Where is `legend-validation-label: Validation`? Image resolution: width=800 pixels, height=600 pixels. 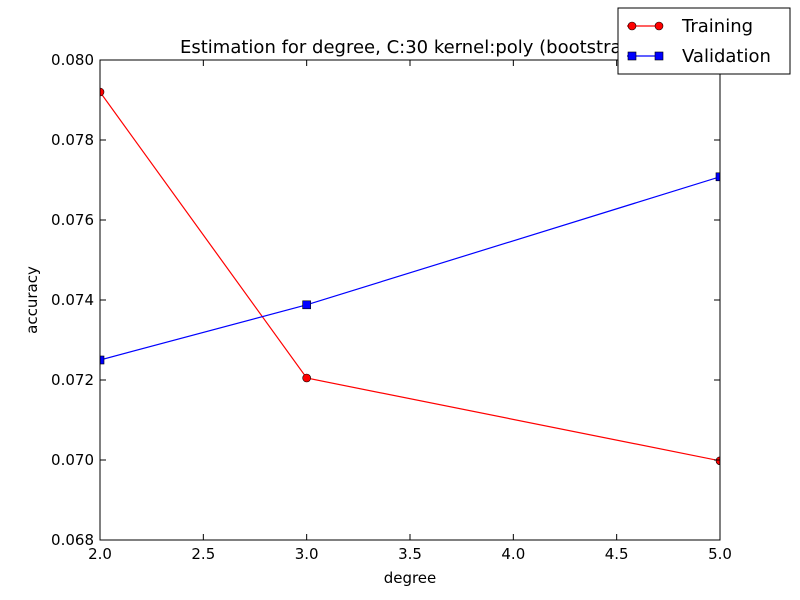
legend-validation-label: Validation is located at coordinates (726, 56).